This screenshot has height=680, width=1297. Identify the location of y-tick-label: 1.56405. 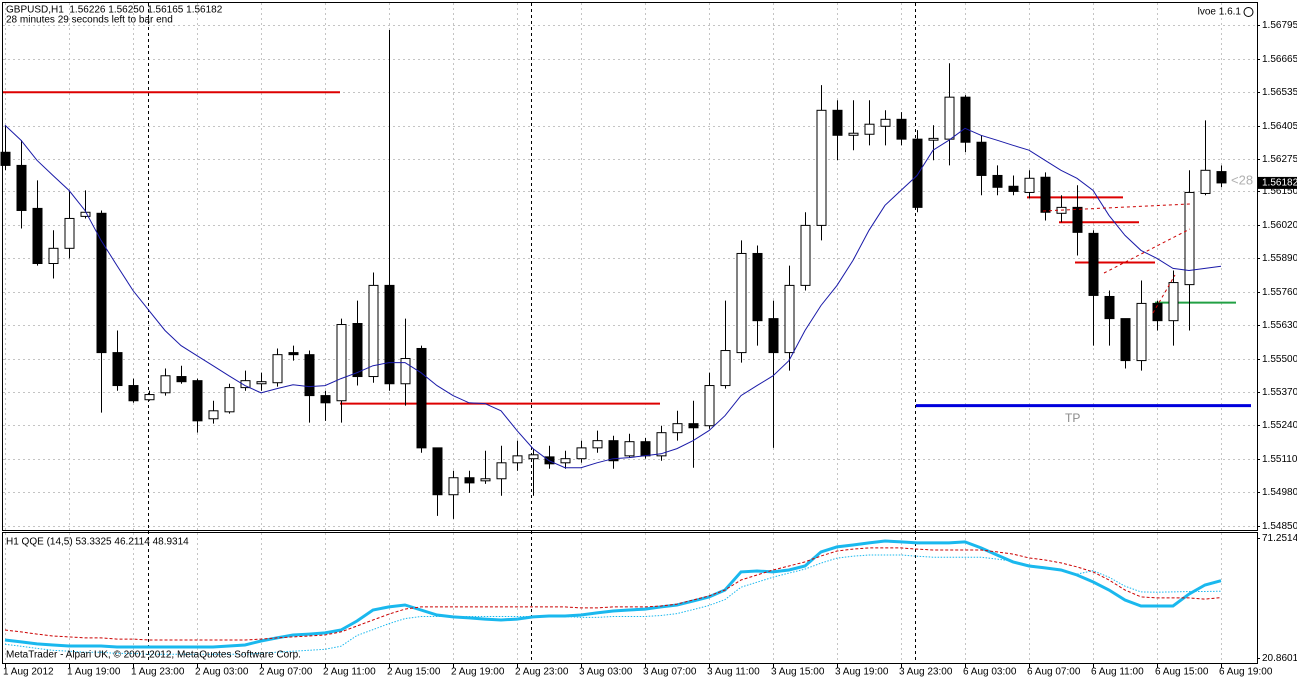
(1279, 126).